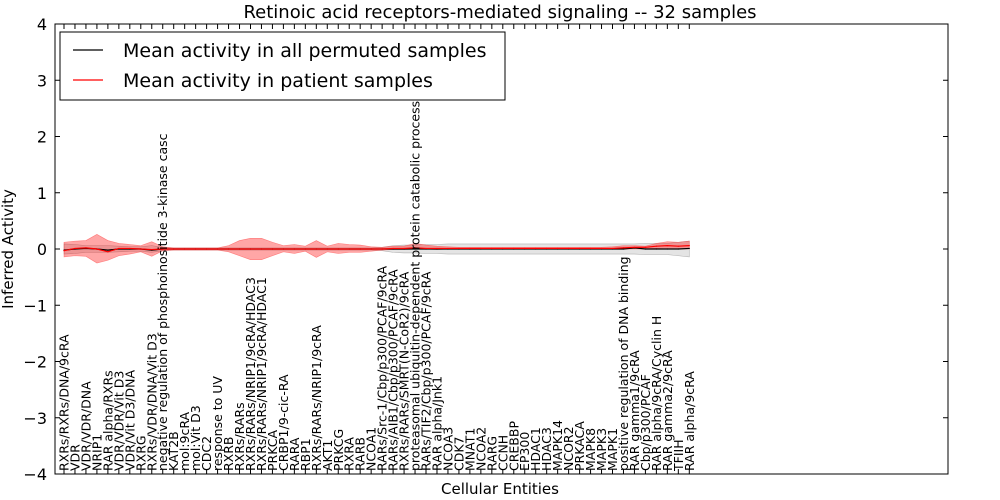 This screenshot has height=500, width=1000. What do you see at coordinates (42, 137) in the screenshot?
I see `y-tick-label: 2` at bounding box center [42, 137].